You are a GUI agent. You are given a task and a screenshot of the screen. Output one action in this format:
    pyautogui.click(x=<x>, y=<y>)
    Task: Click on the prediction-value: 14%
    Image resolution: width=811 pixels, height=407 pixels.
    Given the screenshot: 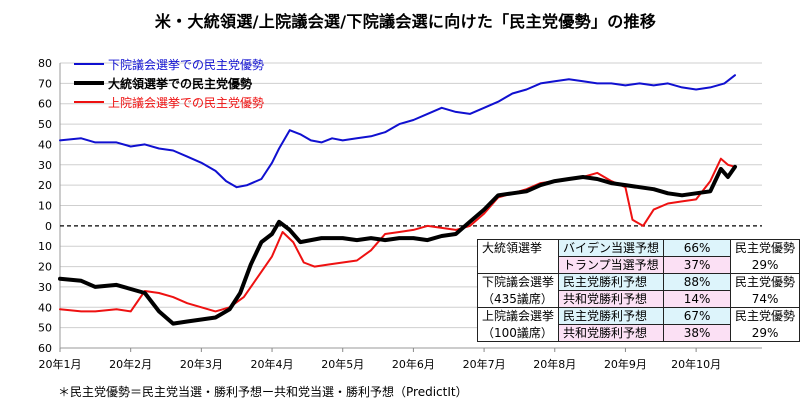 What is the action you would take?
    pyautogui.click(x=697, y=299)
    